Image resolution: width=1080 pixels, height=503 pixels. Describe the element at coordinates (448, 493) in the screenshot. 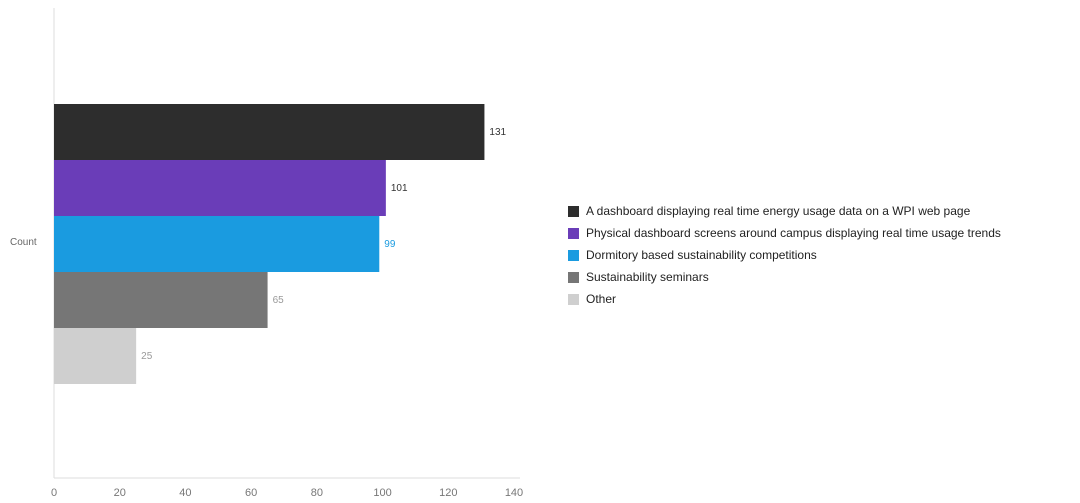

I see `x-tick-label: 120` at that location.